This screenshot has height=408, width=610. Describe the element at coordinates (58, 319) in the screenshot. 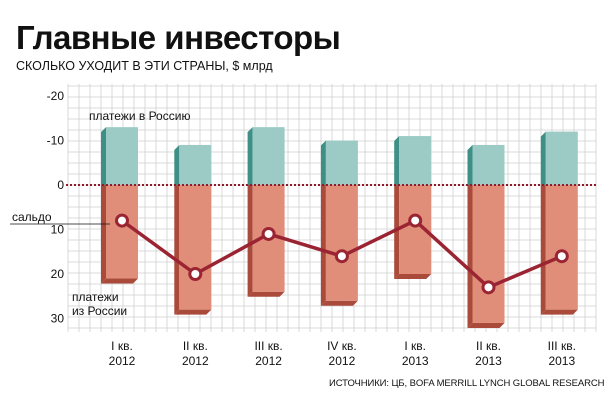

I see `y-tick-label: 30` at that location.